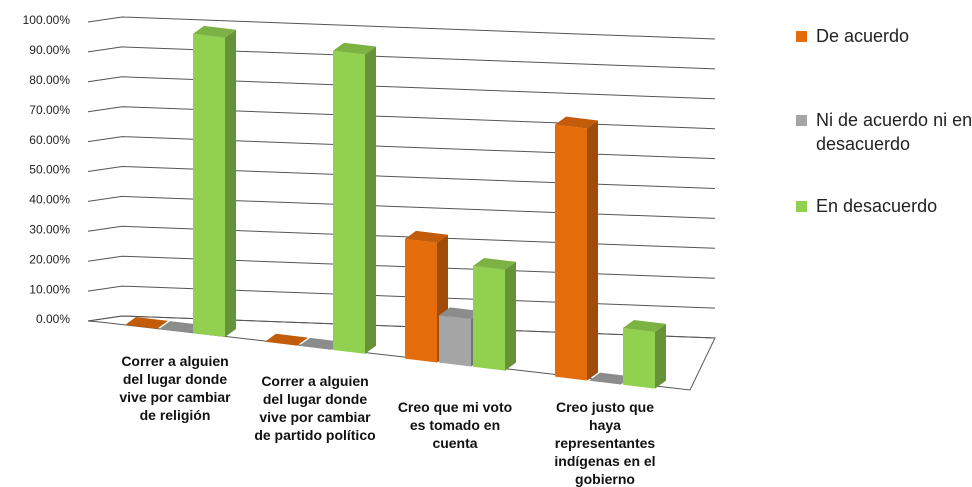 The height and width of the screenshot is (487, 972). What do you see at coordinates (863, 36) in the screenshot?
I see `legend-label: De acuerdo` at bounding box center [863, 36].